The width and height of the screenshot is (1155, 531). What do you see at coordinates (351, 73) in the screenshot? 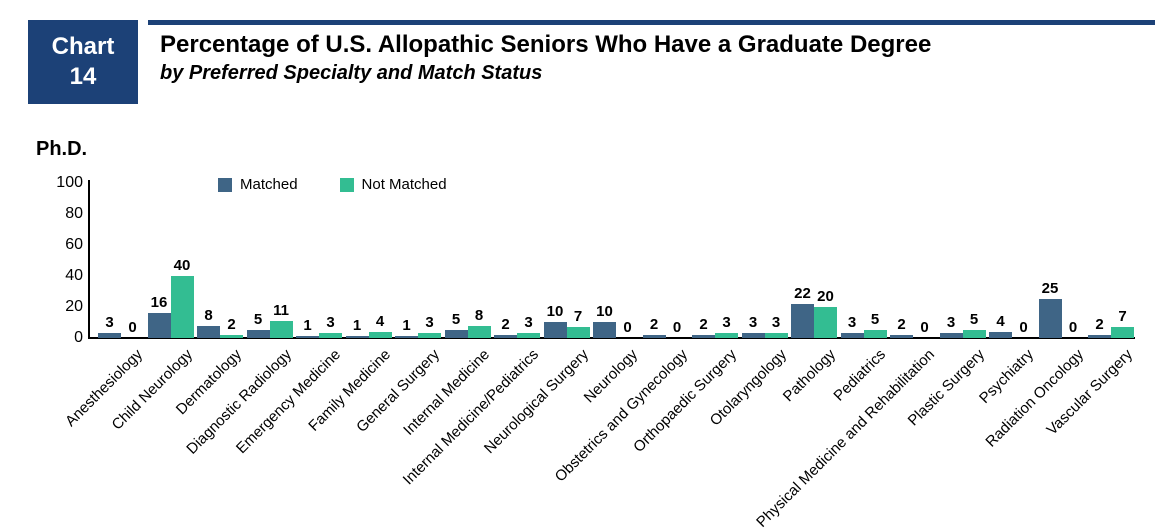
I see `chart-subtitle: by Preferred Specialty and Match Status` at bounding box center [351, 73].